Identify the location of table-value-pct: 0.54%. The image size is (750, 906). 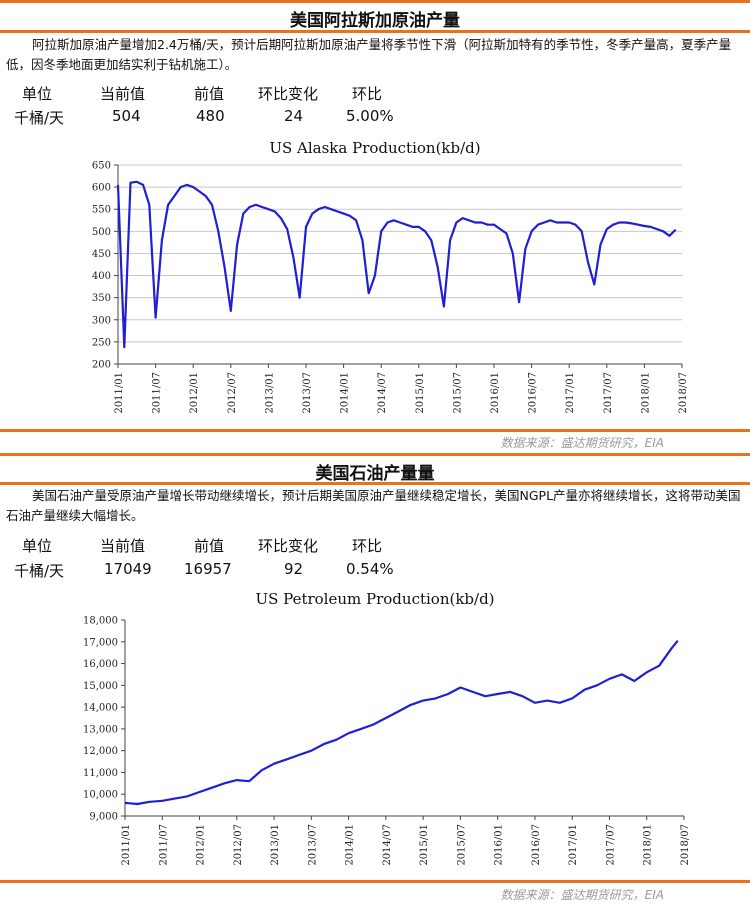
(370, 569).